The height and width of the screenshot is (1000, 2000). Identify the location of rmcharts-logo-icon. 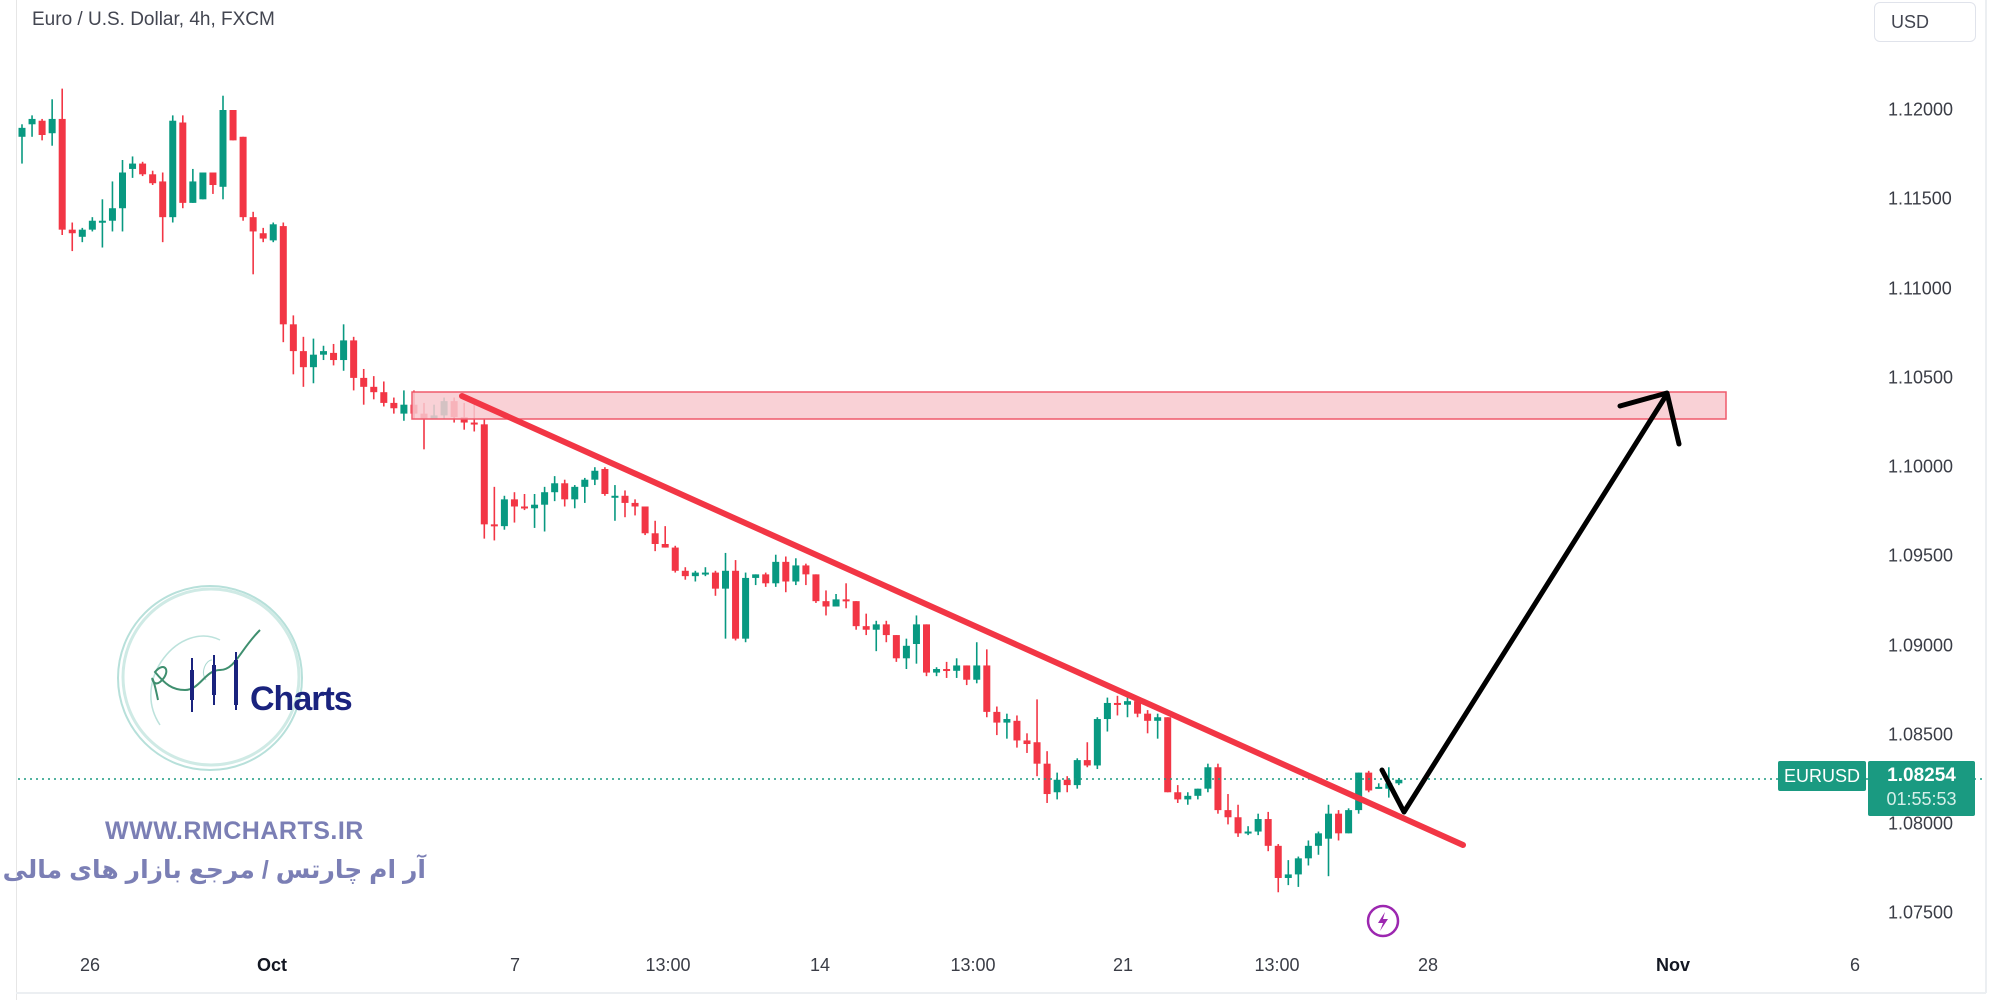
(210, 678).